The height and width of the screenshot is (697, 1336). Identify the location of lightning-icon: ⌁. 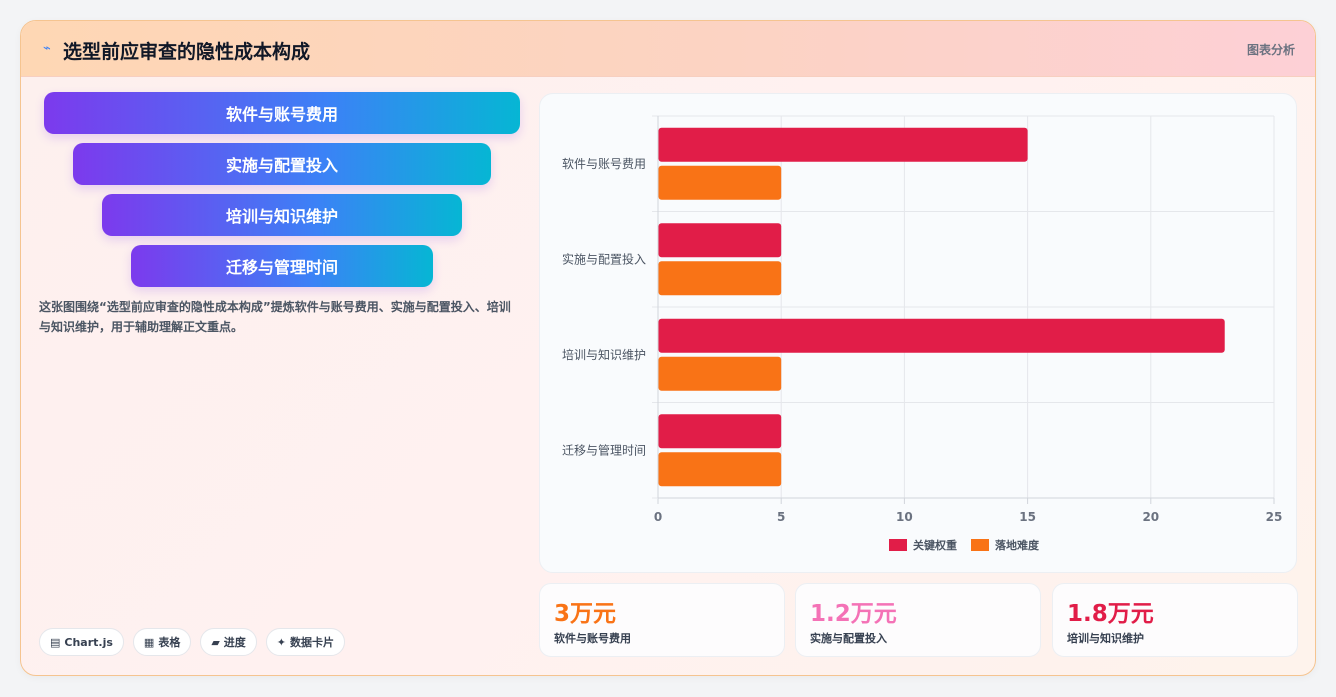
(47, 48).